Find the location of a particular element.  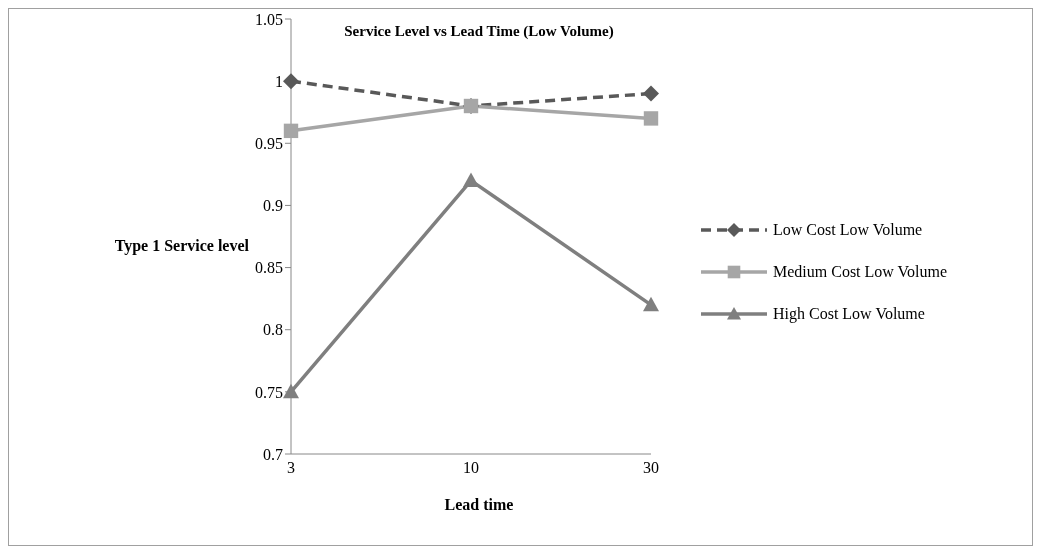

x-axis-title: Lead time is located at coordinates (479, 505).